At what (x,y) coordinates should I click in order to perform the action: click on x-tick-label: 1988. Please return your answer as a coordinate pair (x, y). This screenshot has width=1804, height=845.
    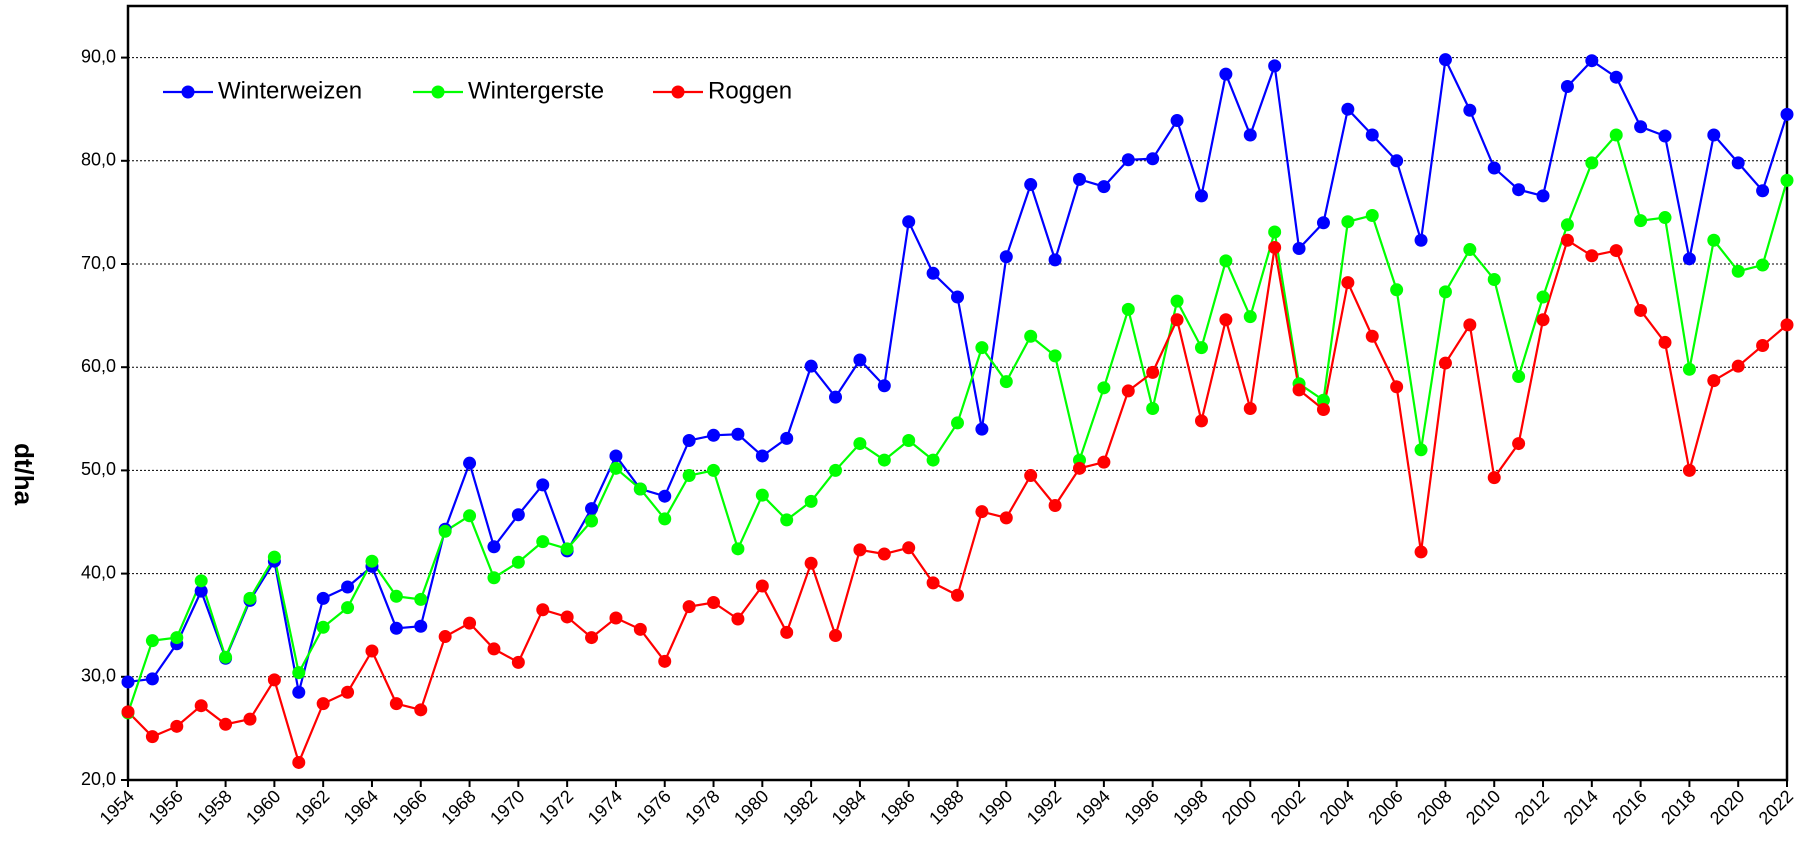
    Looking at the image, I should click on (946, 807).